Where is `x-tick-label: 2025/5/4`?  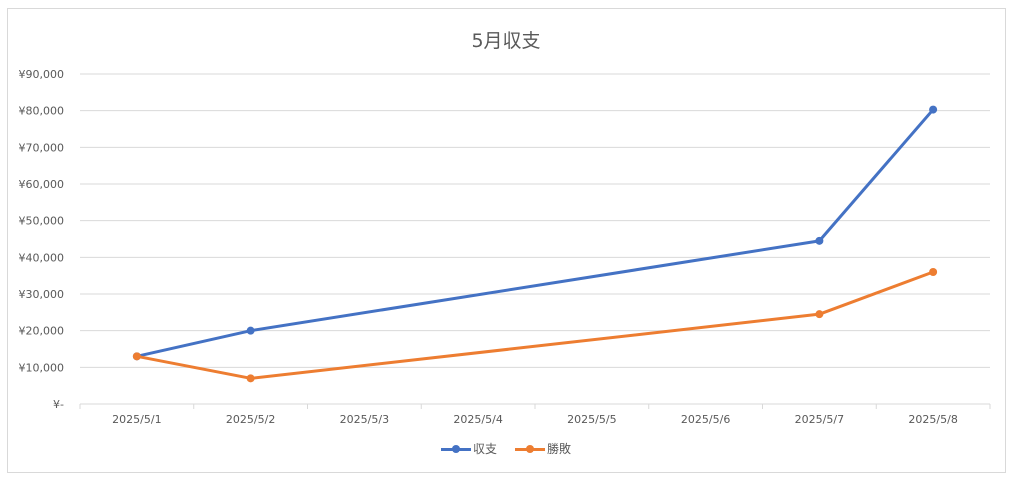 x-tick-label: 2025/5/4 is located at coordinates (477, 419).